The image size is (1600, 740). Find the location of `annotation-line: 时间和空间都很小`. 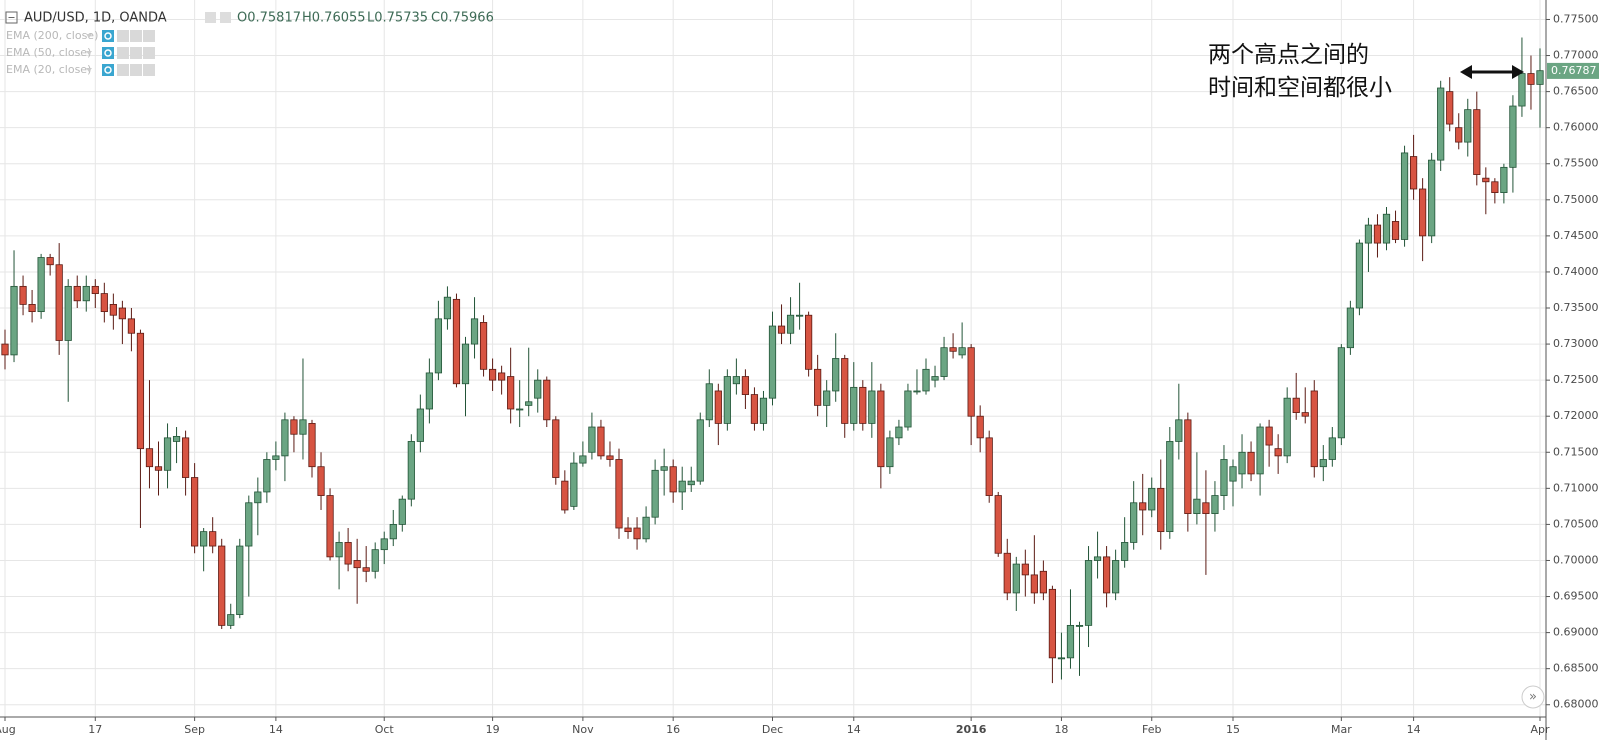

annotation-line: 时间和空间都很小 is located at coordinates (1300, 87).